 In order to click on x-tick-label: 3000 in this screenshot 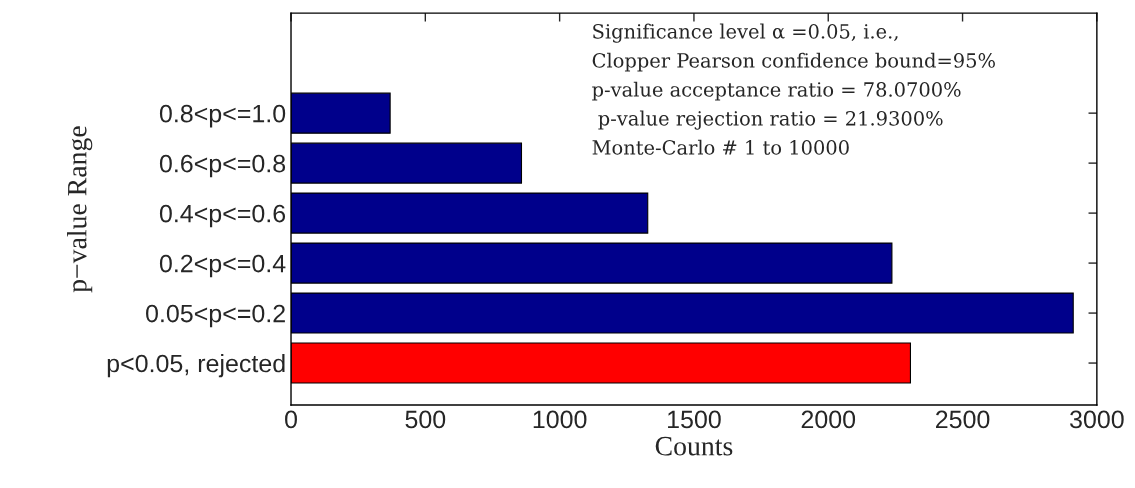, I will do `click(1097, 419)`.